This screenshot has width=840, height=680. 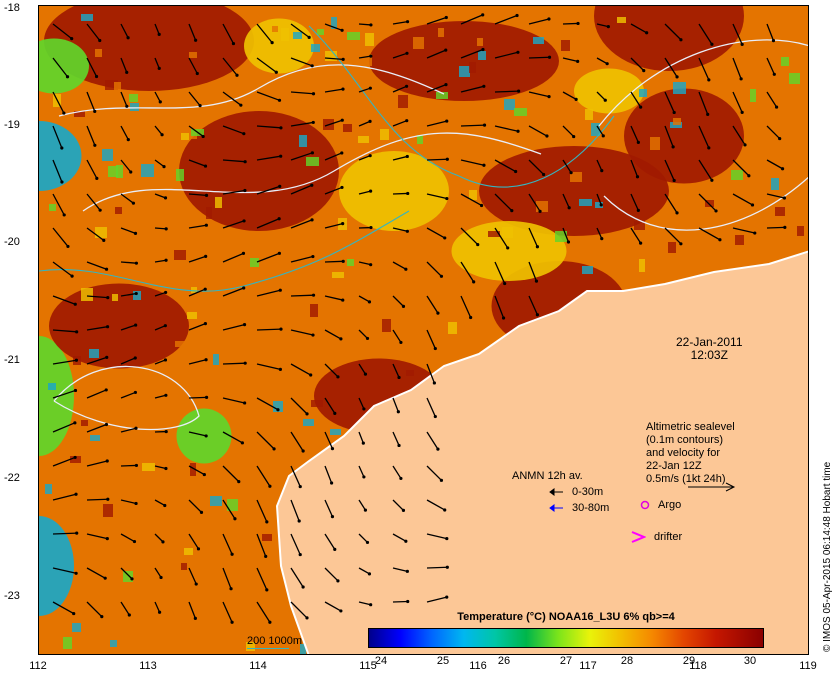 I want to click on drifter-label: drifter, so click(x=668, y=537).